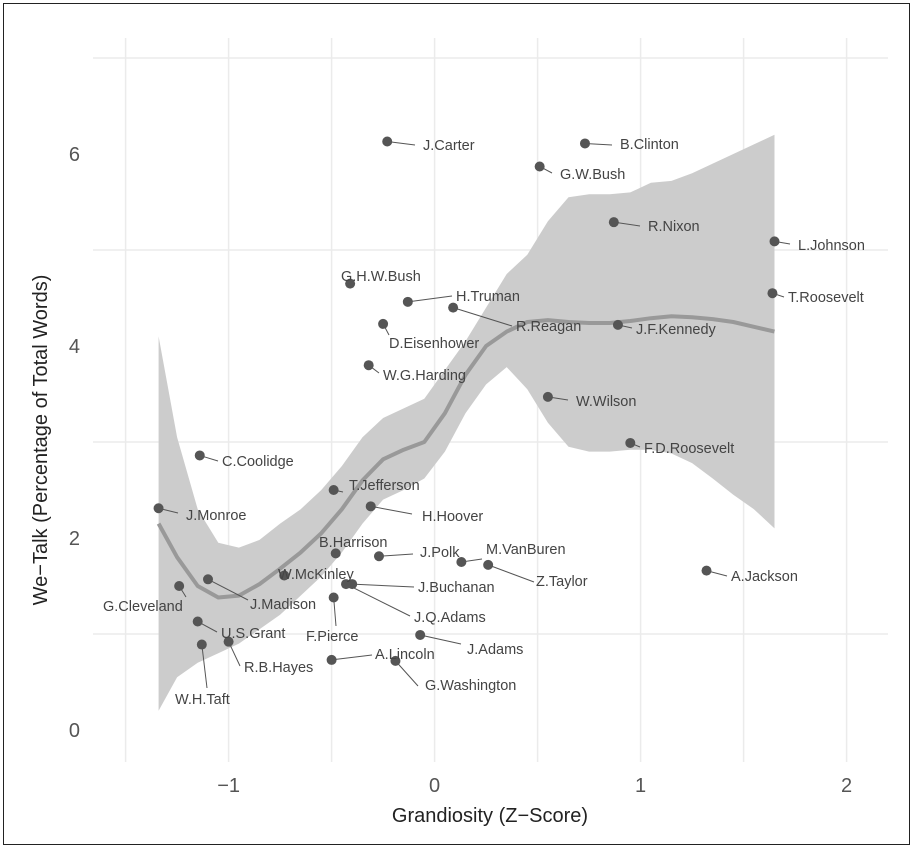 Image resolution: width=915 pixels, height=850 pixels. What do you see at coordinates (488, 564) in the screenshot?
I see `point-z-taylor` at bounding box center [488, 564].